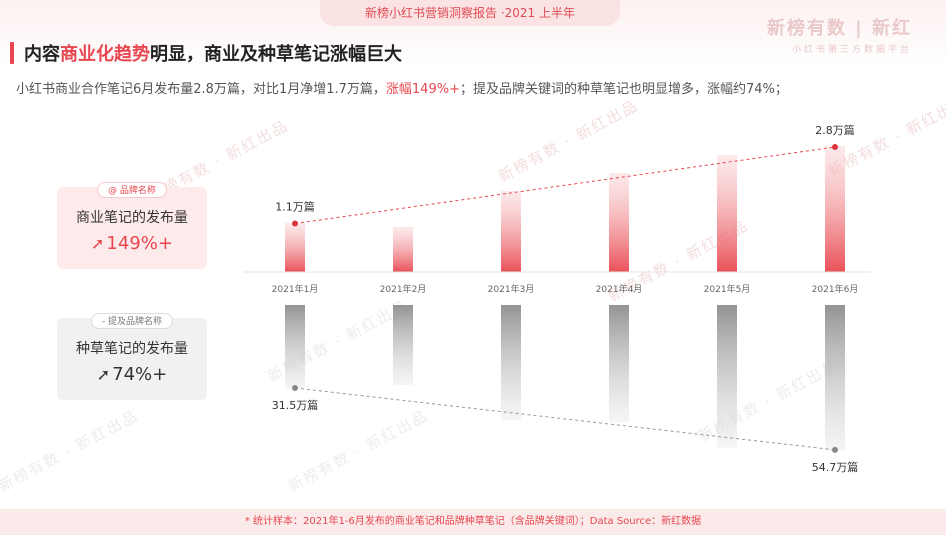 Image resolution: width=946 pixels, height=535 pixels. I want to click on seeding-tag: - 提及品牌名称, so click(132, 321).